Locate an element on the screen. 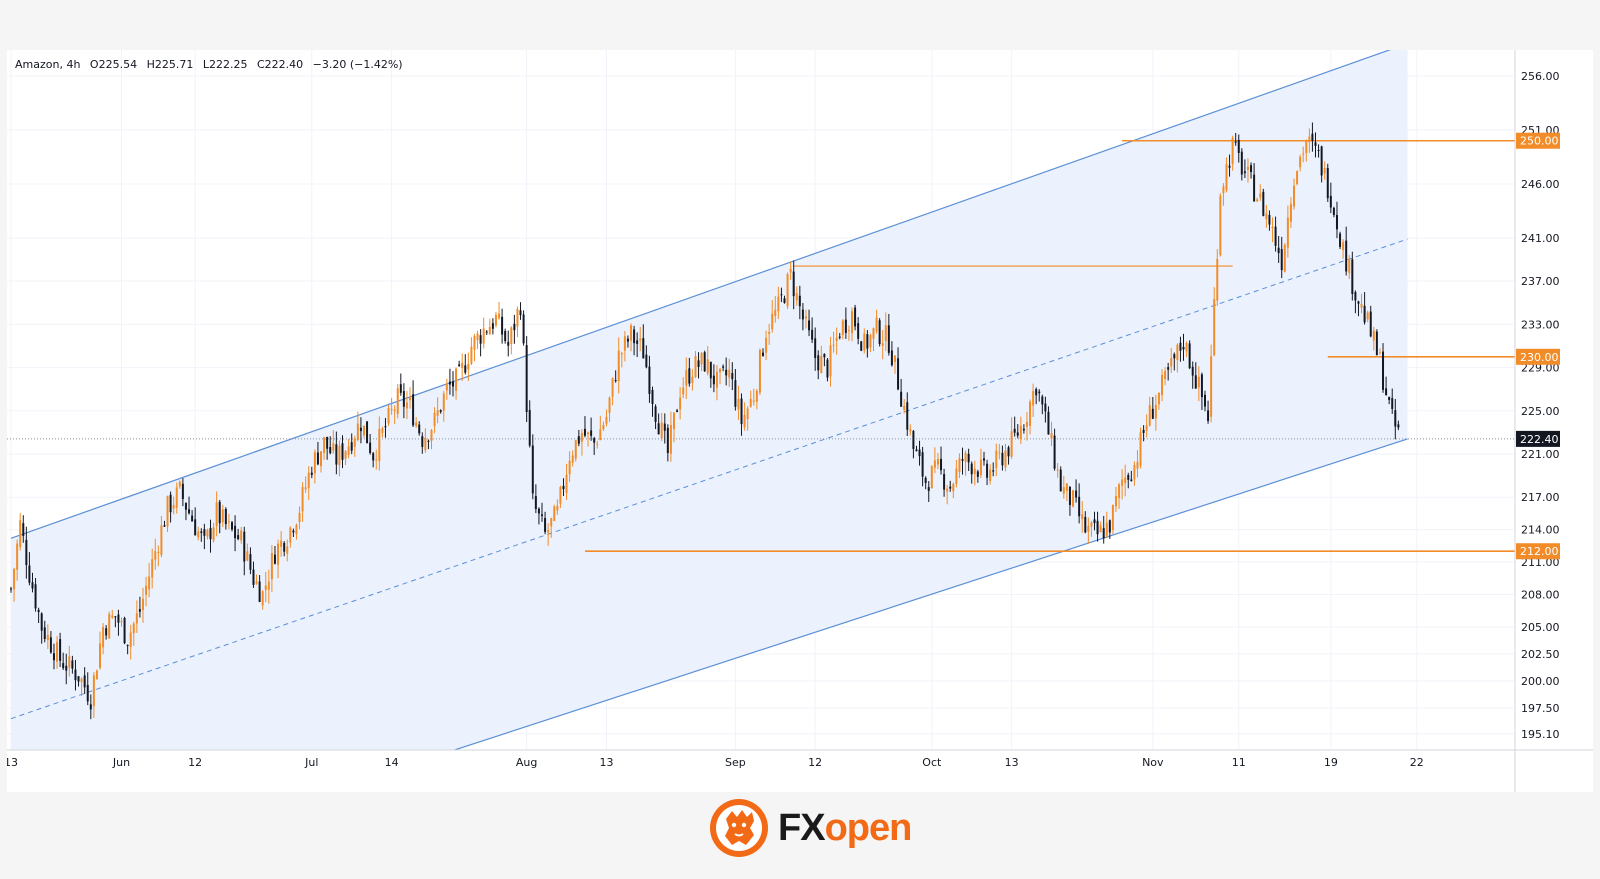  y-tick-label: 221.00 is located at coordinates (1540, 454).